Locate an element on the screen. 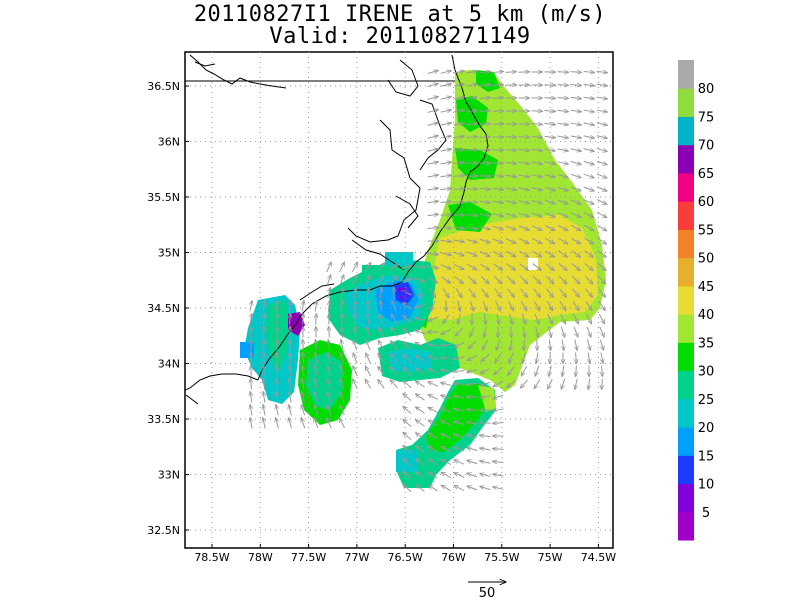  lat-tick-label: 33N is located at coordinates (169, 475).